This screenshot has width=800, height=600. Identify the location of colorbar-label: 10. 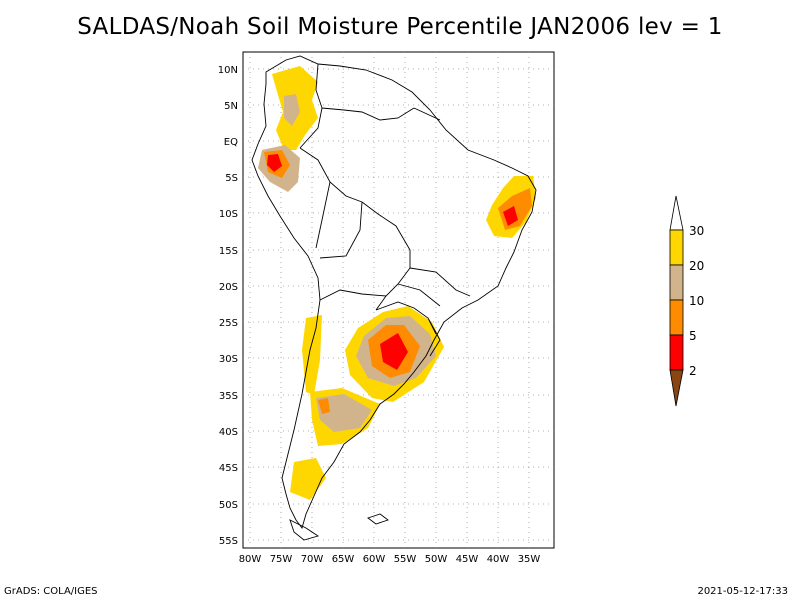
(696, 301).